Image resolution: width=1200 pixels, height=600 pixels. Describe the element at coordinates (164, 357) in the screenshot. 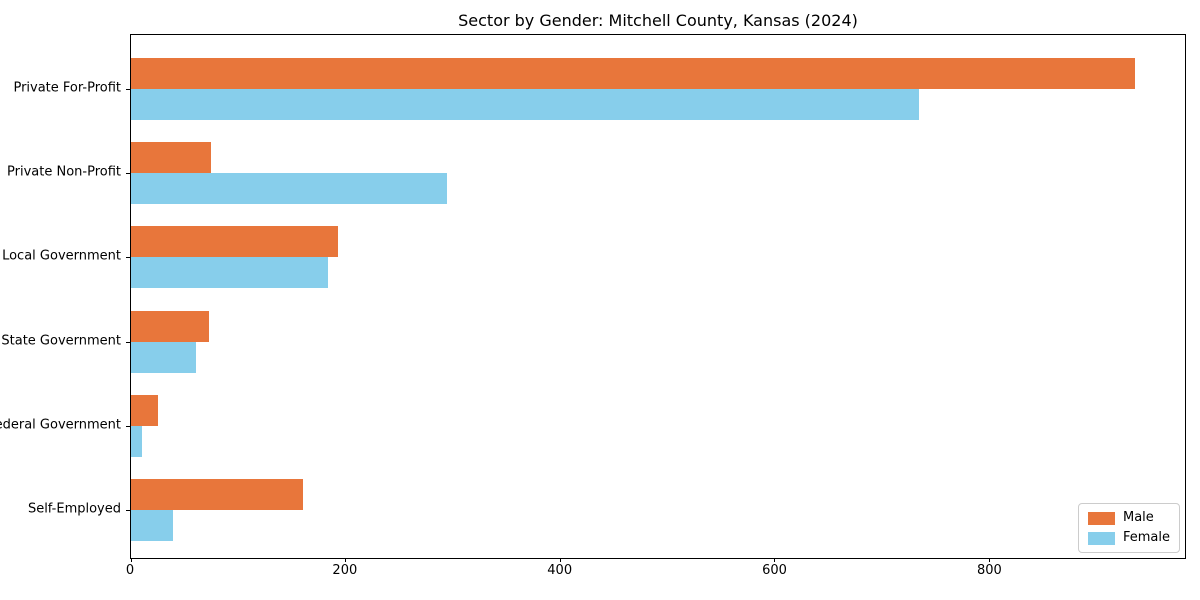

I see `bar-female-state-government` at that location.